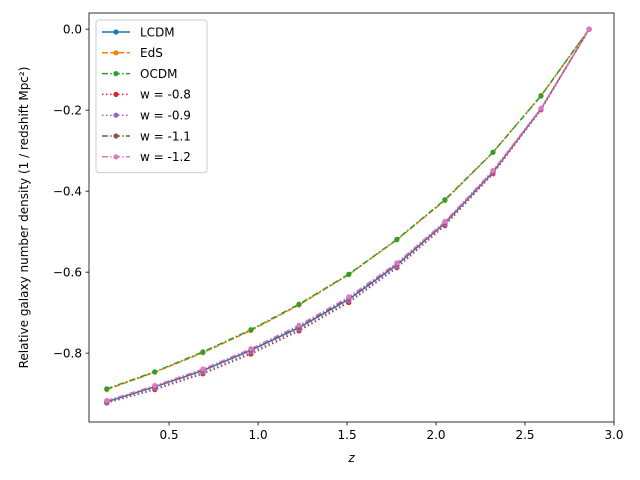  I want to click on legend-label: OCDM, so click(158, 74).